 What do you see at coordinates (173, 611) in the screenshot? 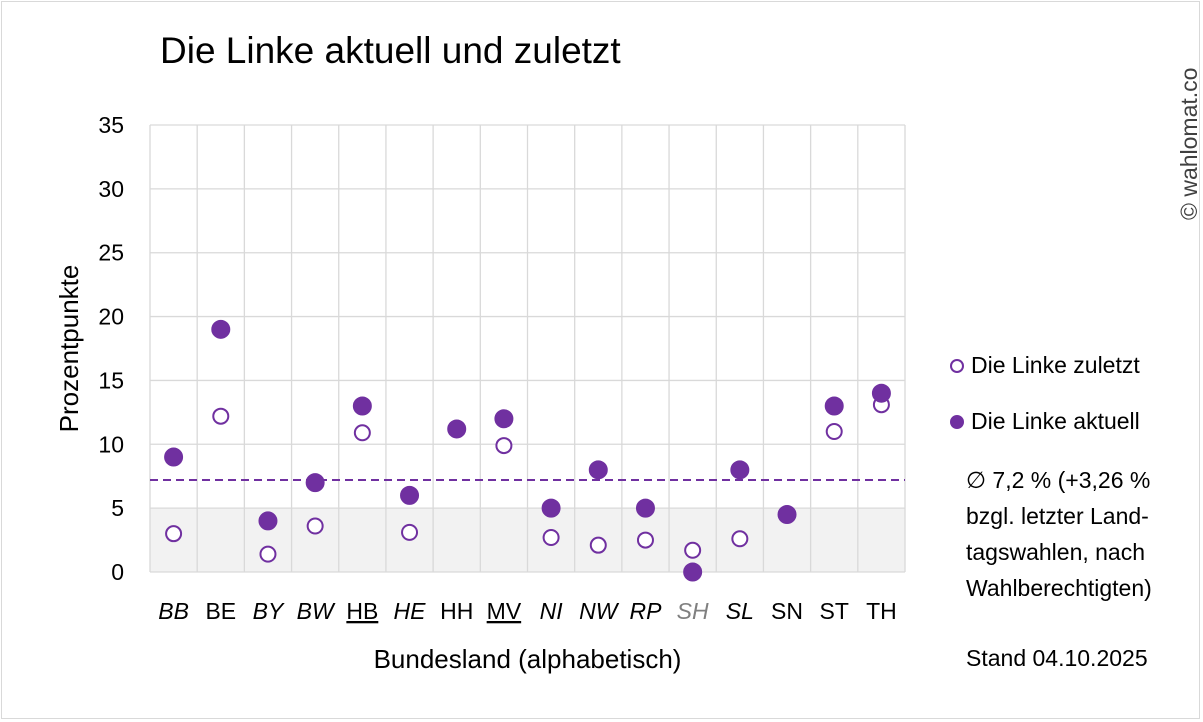
I see `x-tick-label: BB` at bounding box center [173, 611].